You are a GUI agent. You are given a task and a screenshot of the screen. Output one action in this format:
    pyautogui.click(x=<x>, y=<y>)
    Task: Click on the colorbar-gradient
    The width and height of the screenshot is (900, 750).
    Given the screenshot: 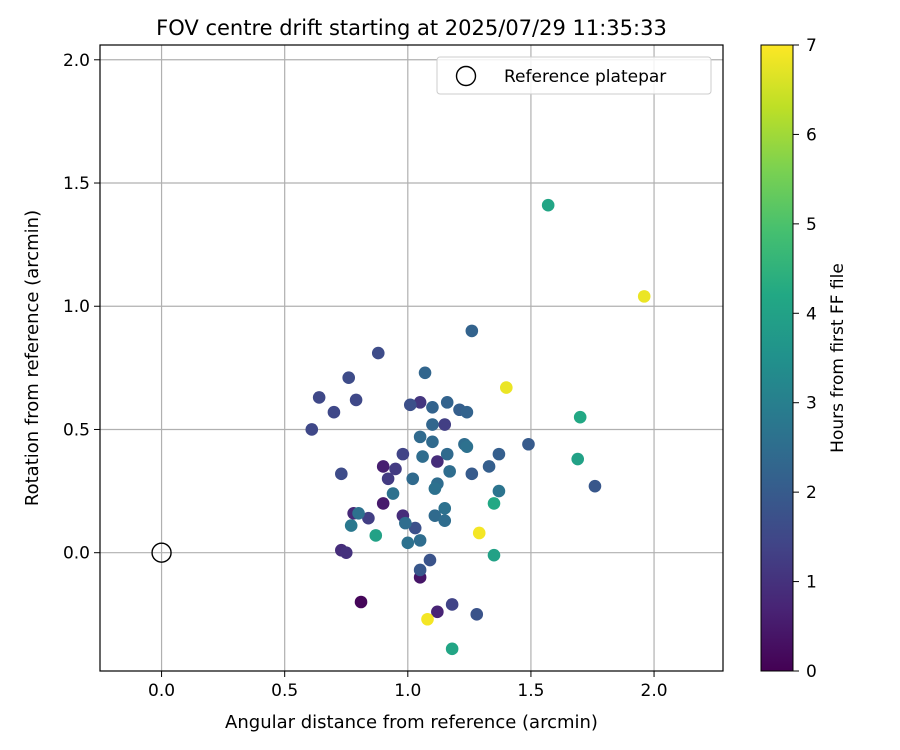 What is the action you would take?
    pyautogui.click(x=777, y=358)
    